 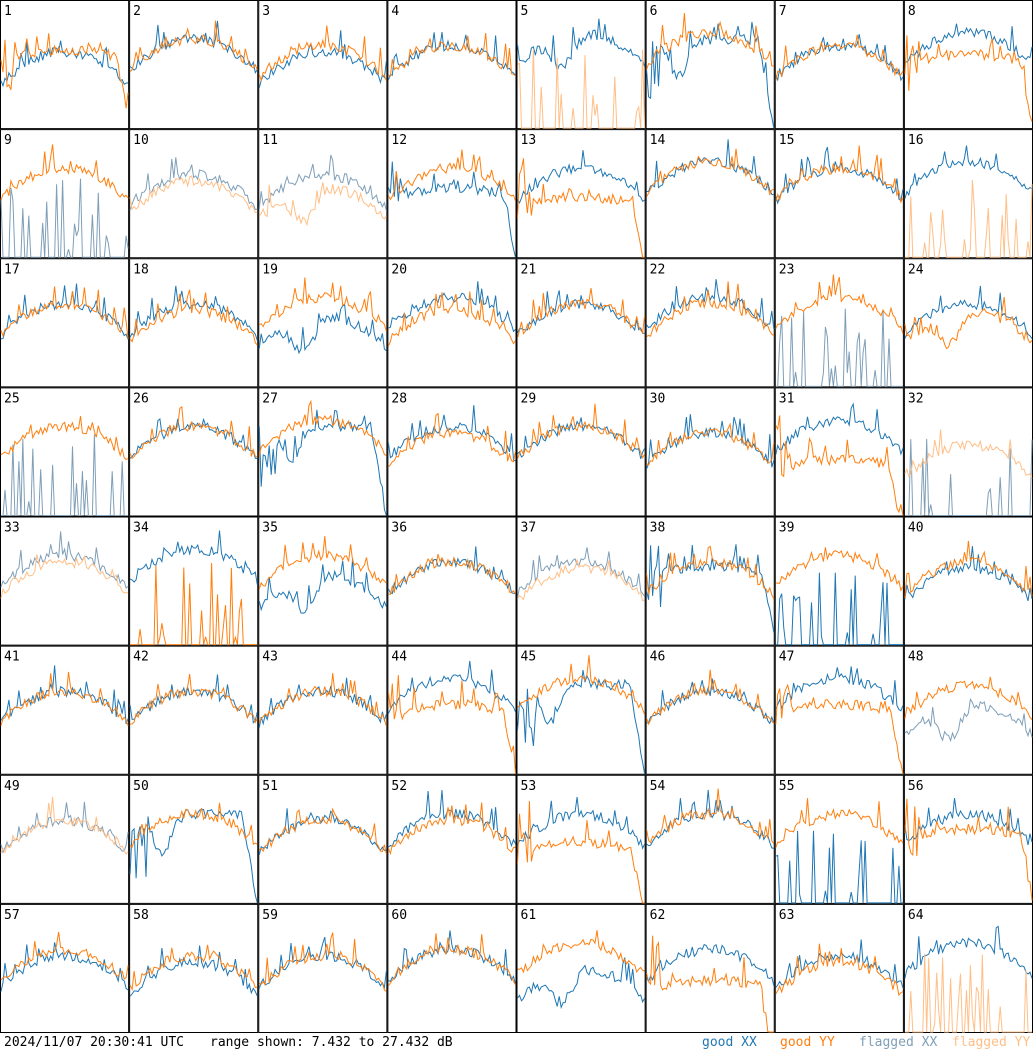 I want to click on panel-24: 24, so click(x=968, y=323).